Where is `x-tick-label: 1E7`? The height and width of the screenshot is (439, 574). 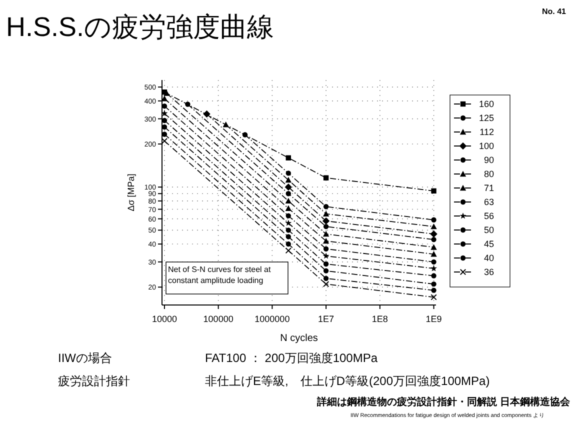 x-tick-label: 1E7 is located at coordinates (326, 319).